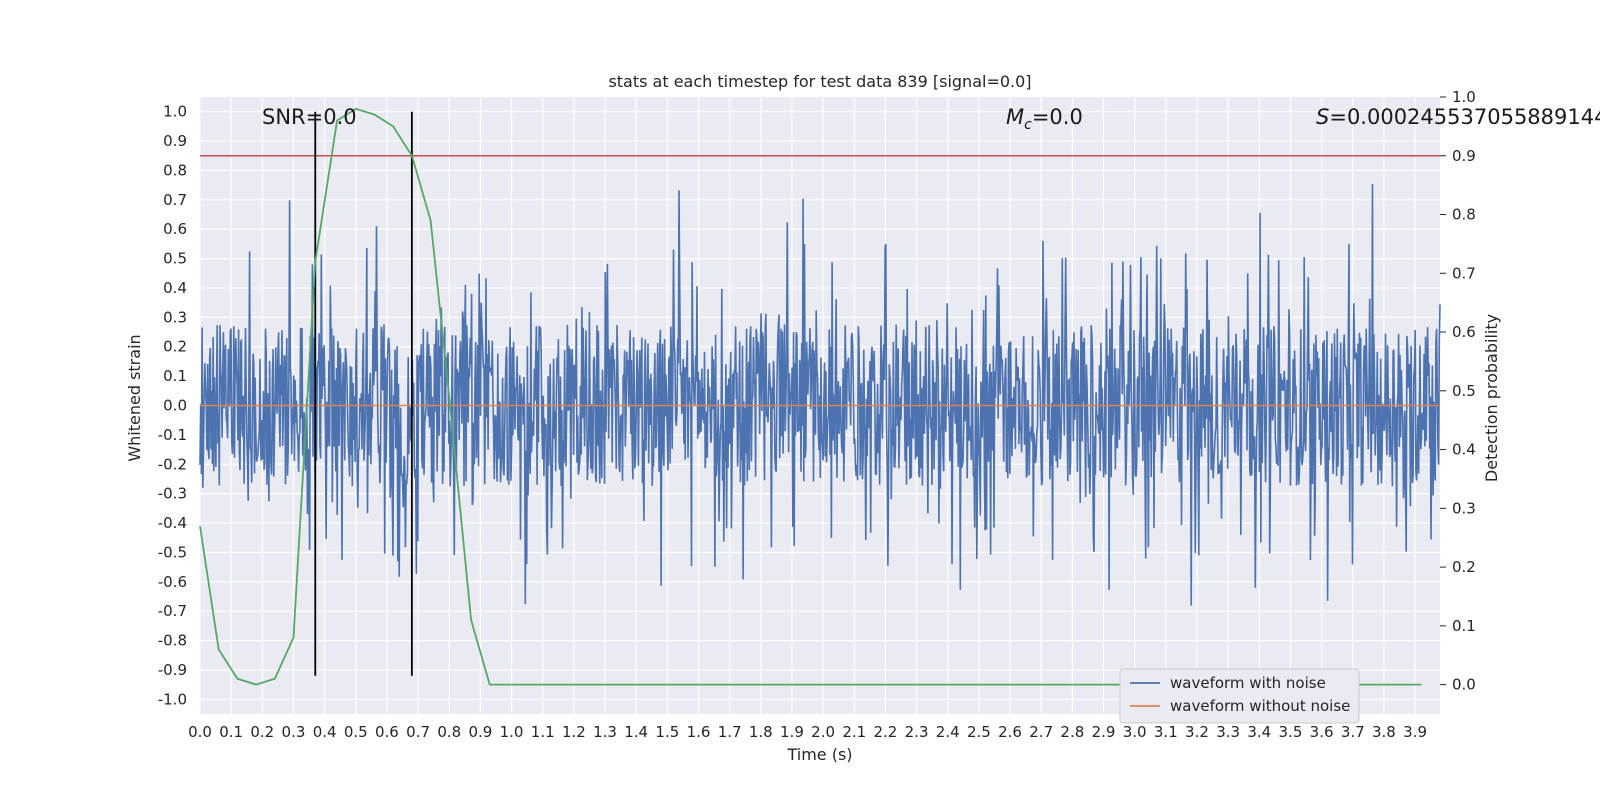 This screenshot has height=800, width=1600. I want to click on s-value: =0.0002455370558891446, so click(1464, 117).